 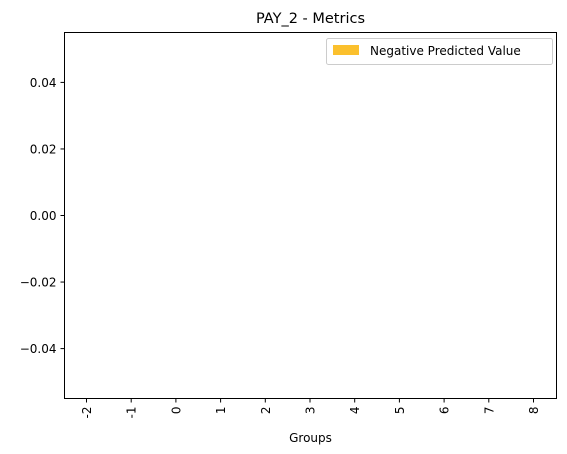 I want to click on x-tick-label: 8, so click(x=534, y=411).